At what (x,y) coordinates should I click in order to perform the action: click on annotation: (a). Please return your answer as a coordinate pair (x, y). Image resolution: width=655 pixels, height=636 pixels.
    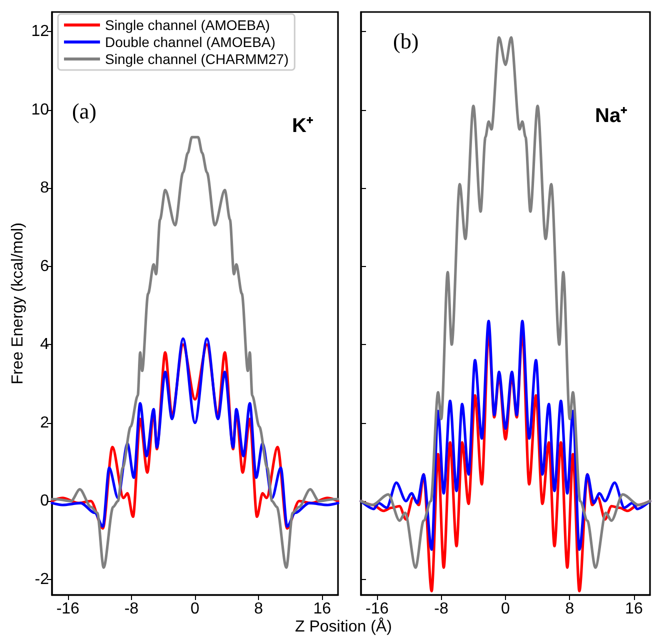
    Looking at the image, I should click on (84, 111).